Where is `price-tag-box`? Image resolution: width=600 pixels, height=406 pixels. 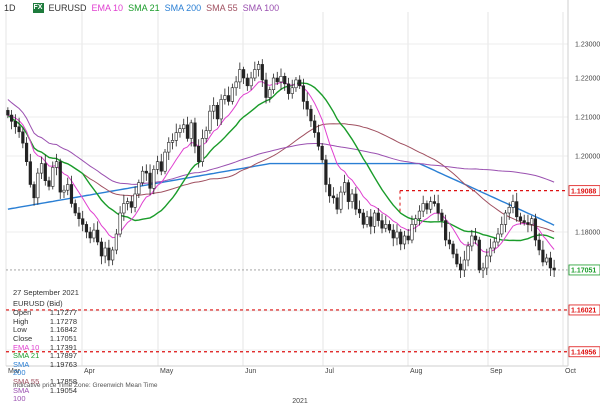 price-tag-box is located at coordinates (584, 191).